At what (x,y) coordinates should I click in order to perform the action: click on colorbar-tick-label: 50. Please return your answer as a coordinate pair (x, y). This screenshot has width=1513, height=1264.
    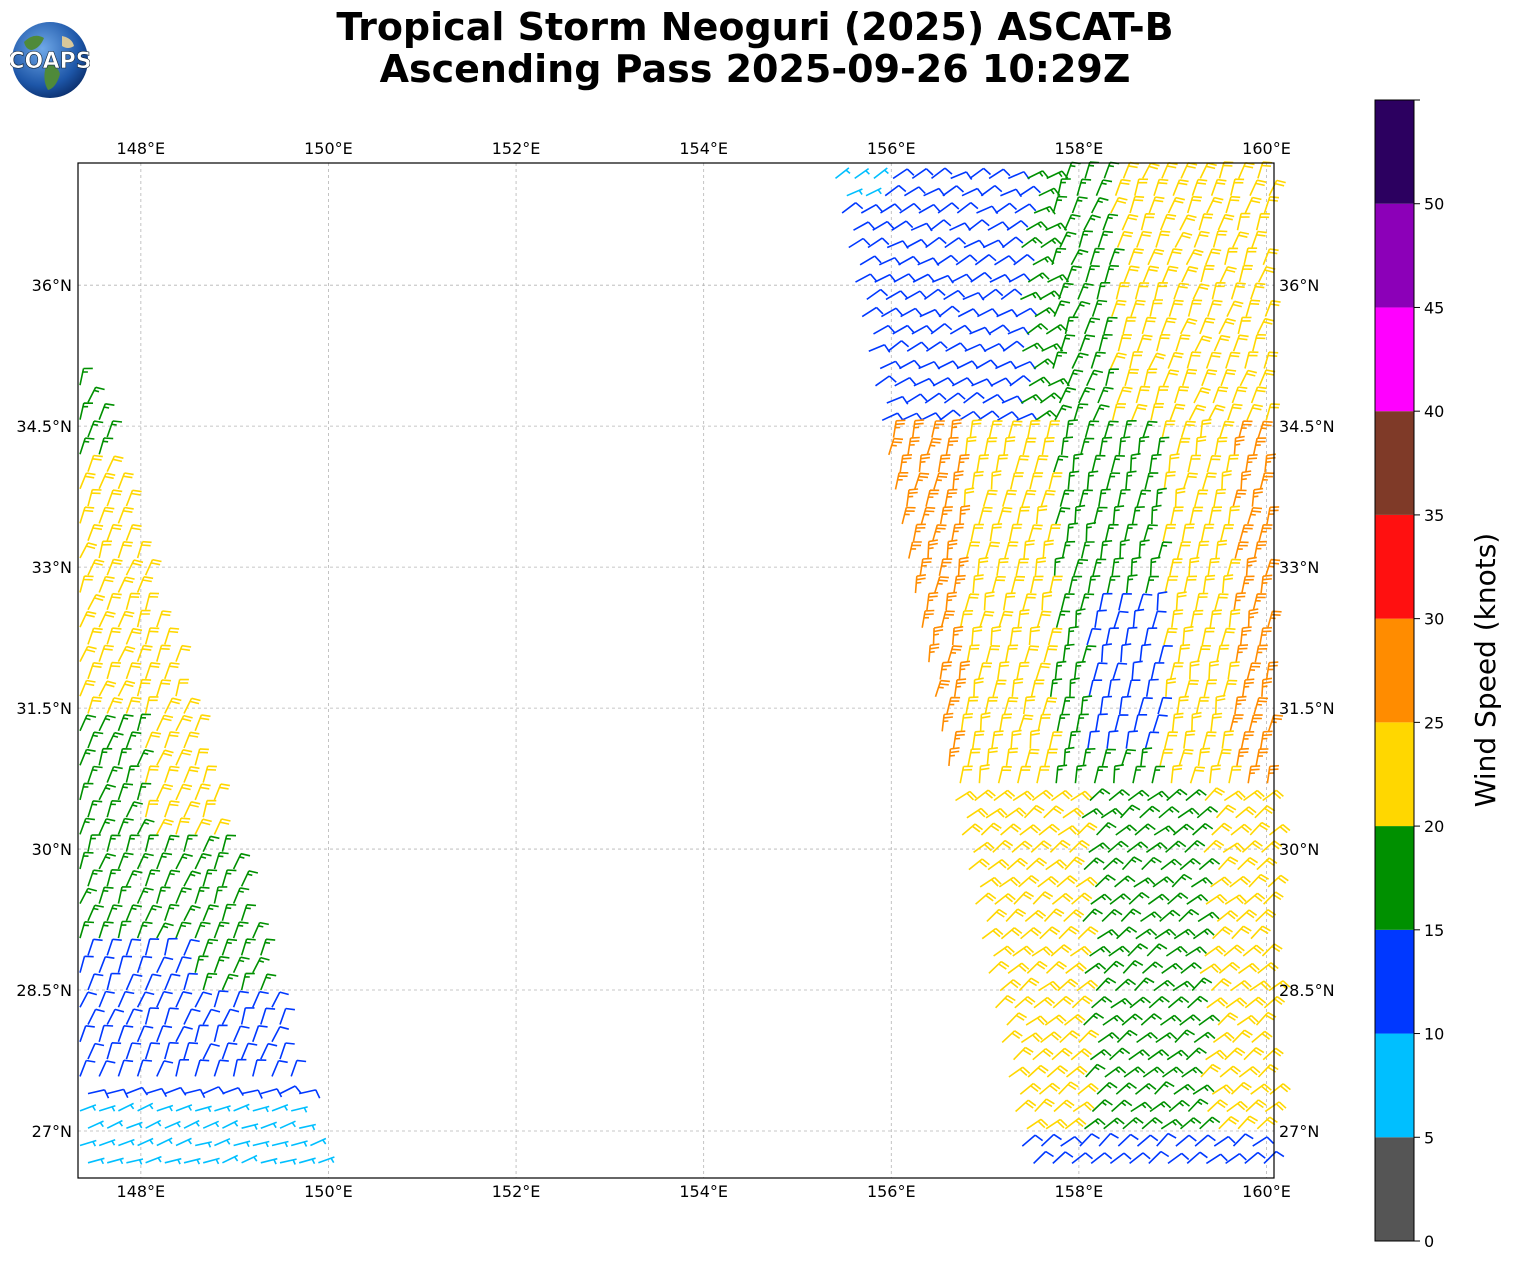
    Looking at the image, I should click on (1434, 204).